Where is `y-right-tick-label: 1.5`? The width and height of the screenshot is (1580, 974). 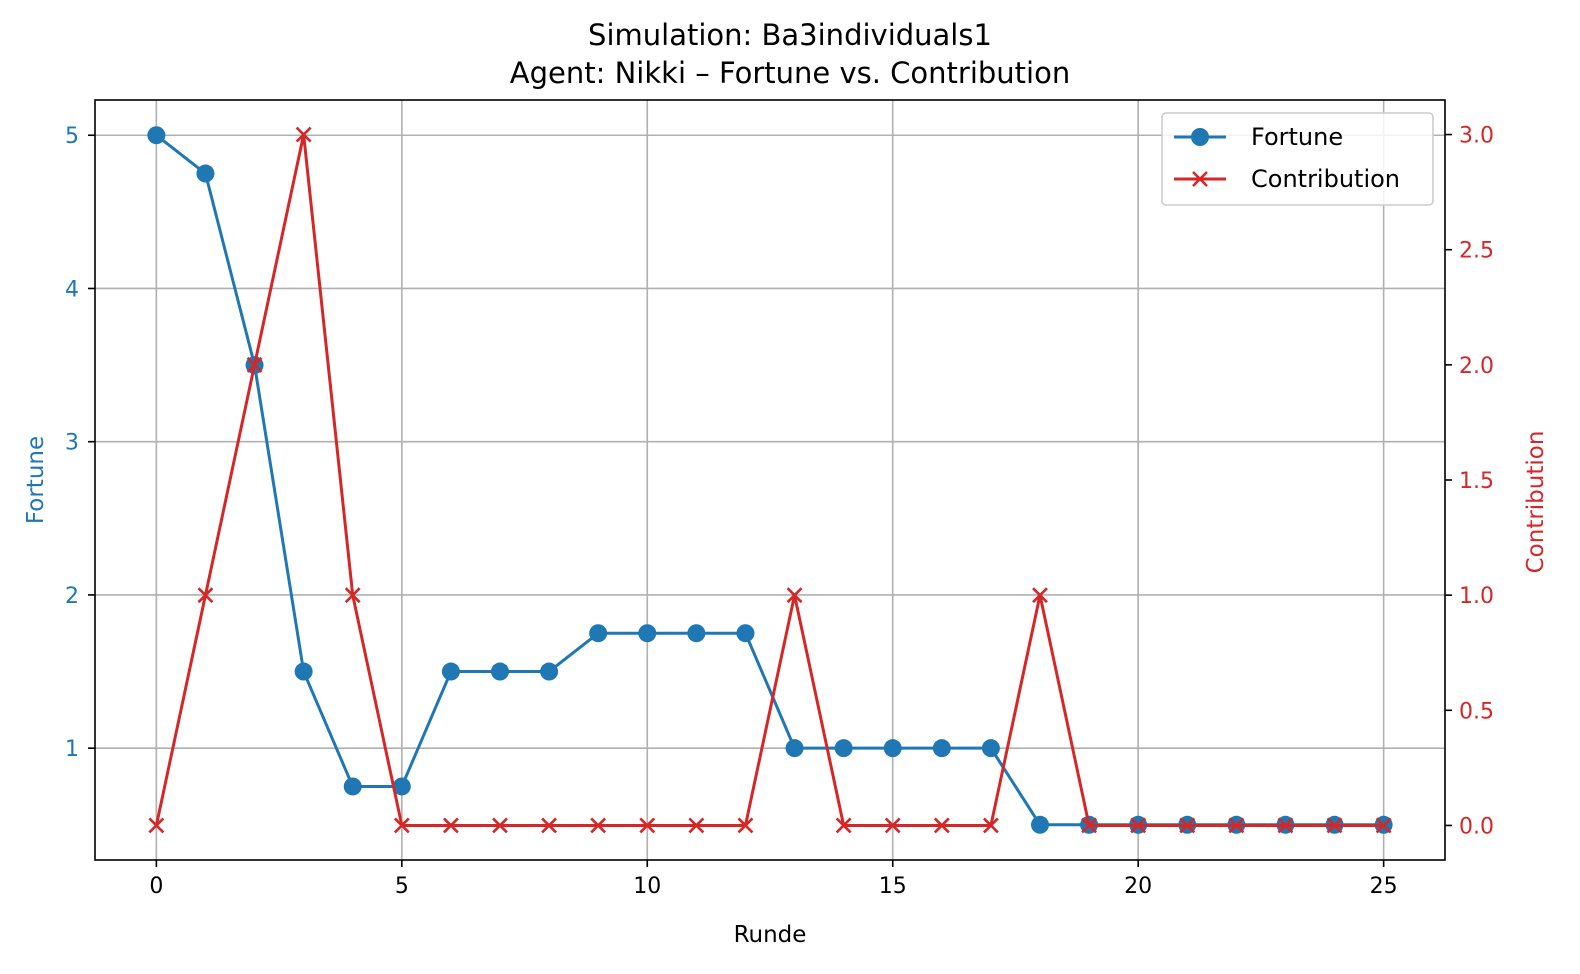 y-right-tick-label: 1.5 is located at coordinates (1476, 481).